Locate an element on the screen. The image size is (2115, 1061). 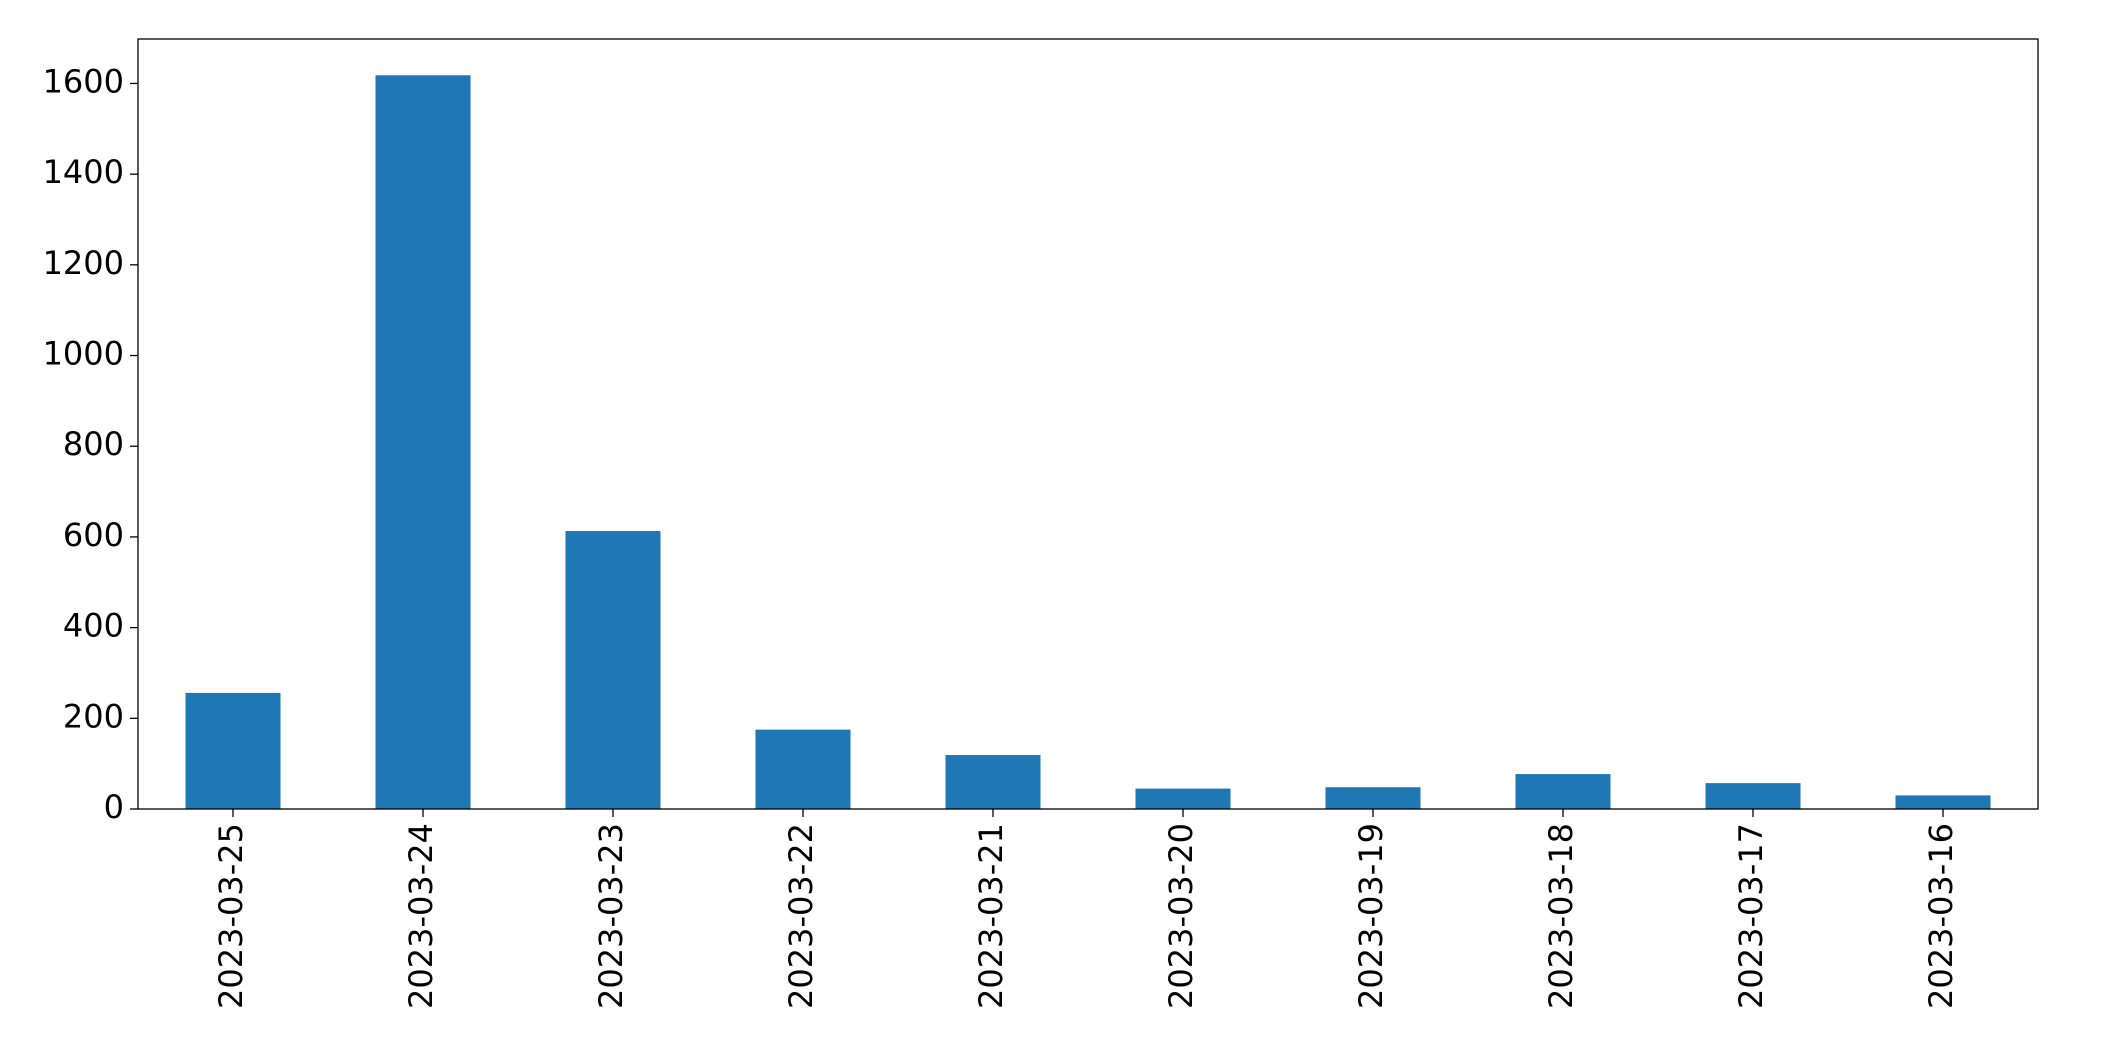
x-tick-label: 2023-03-20 is located at coordinates (1181, 916).